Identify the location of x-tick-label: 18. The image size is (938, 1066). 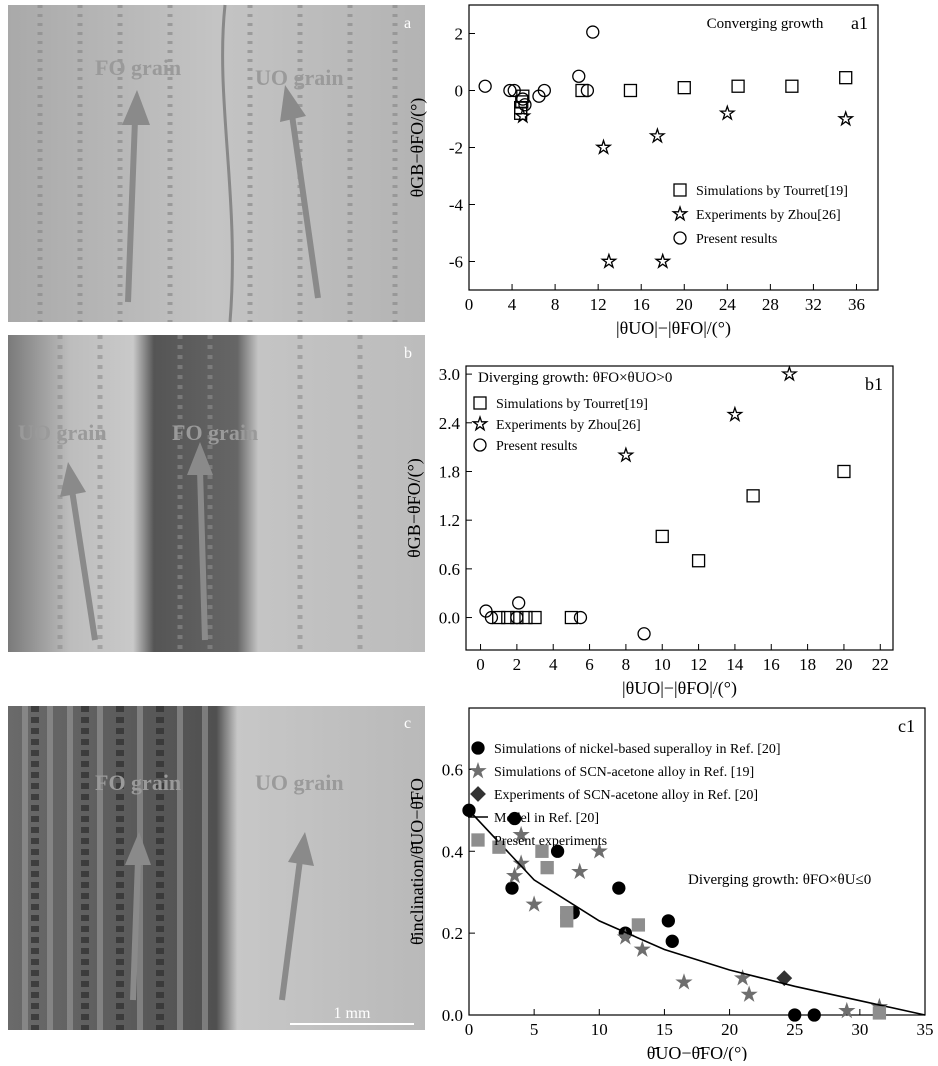
(807, 664).